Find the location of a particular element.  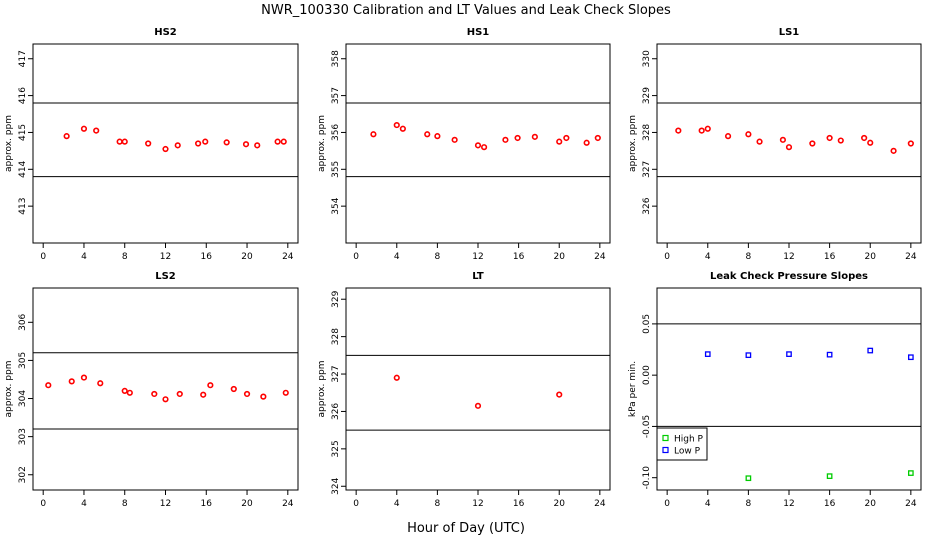

y-tick-label: 303 is located at coordinates (23, 436).